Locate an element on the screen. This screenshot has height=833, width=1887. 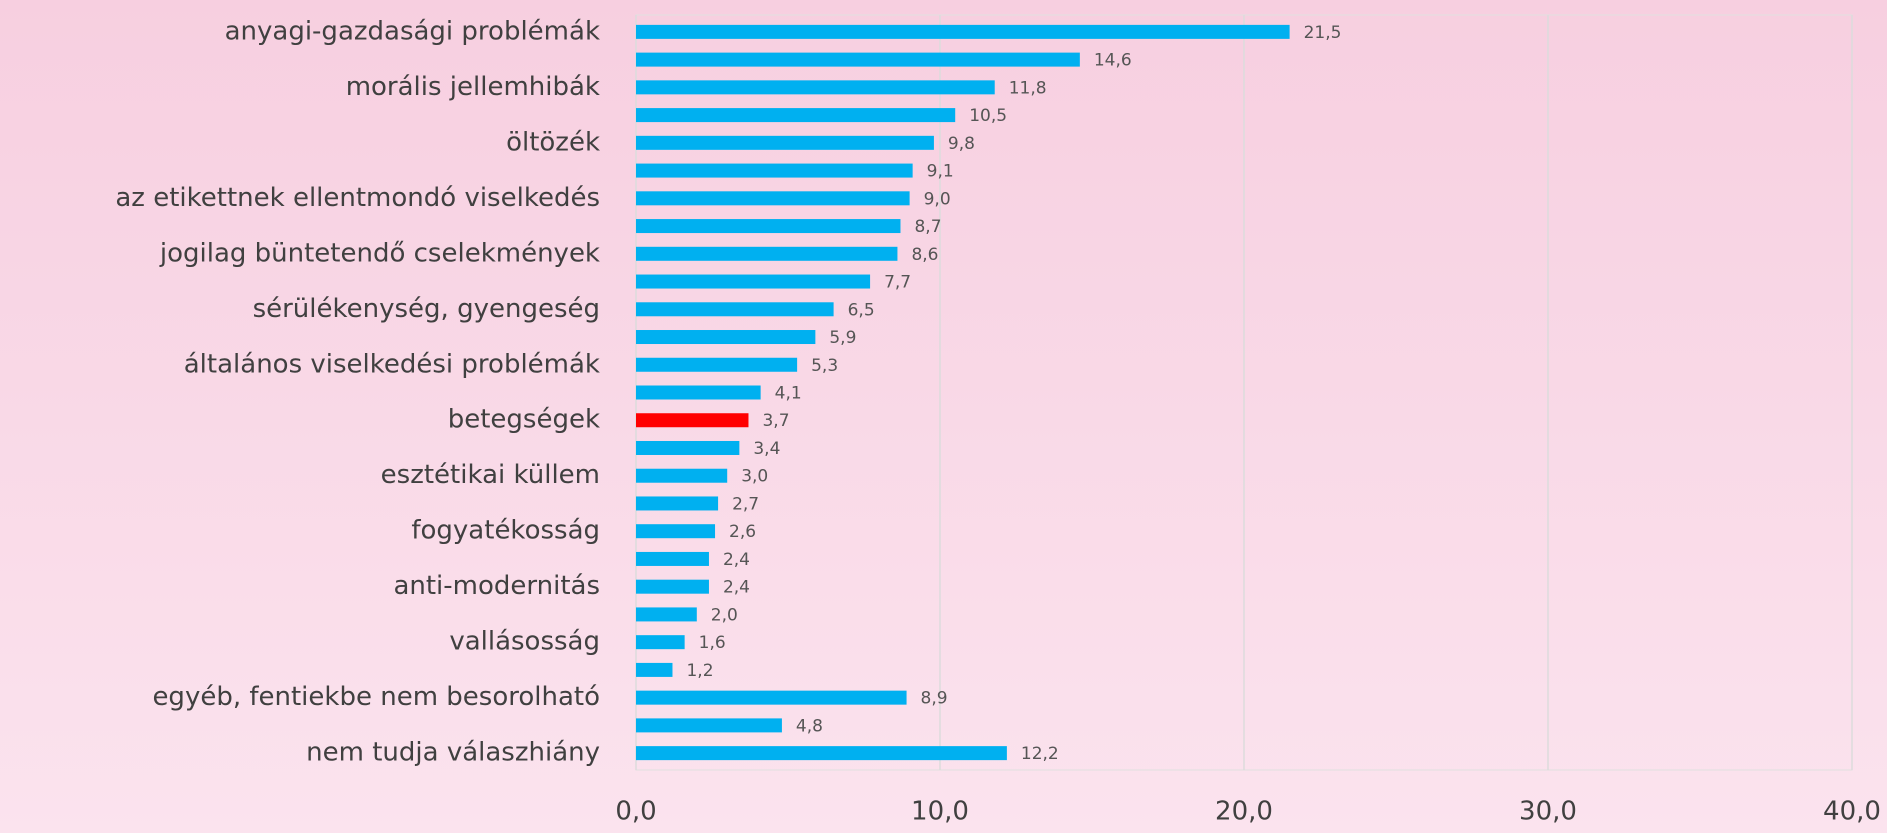
y-tick-label: öltözék is located at coordinates (553, 142).